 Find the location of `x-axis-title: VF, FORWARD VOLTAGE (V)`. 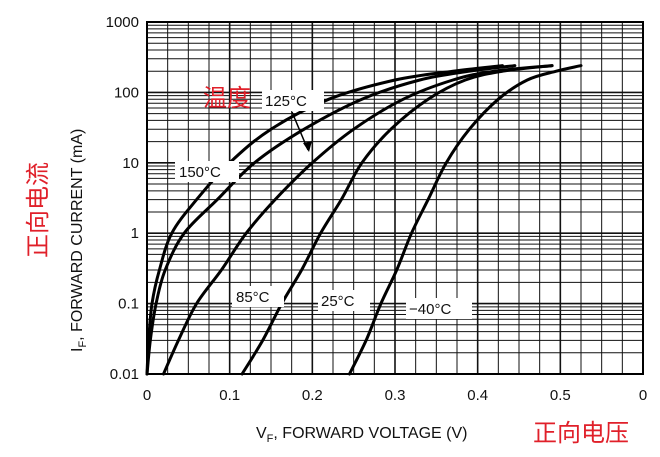

x-axis-title: VF, FORWARD VOLTAGE (V) is located at coordinates (362, 435).